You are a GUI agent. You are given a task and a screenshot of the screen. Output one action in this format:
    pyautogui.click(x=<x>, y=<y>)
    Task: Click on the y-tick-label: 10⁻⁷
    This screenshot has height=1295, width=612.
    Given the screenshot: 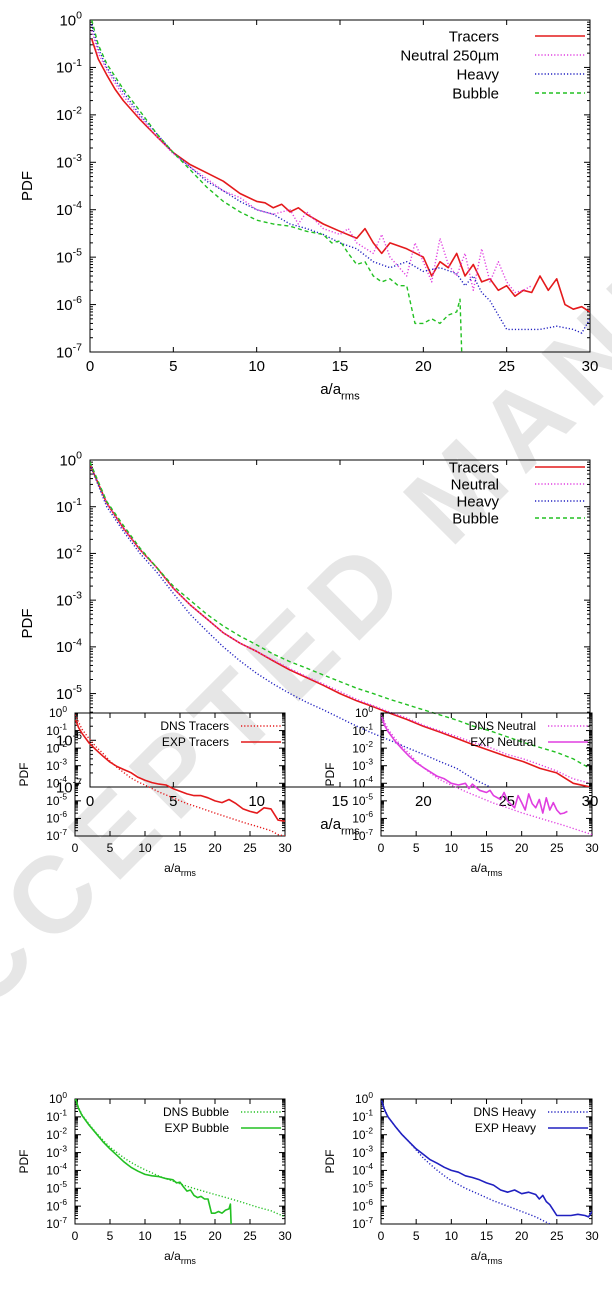 What is the action you would take?
    pyautogui.click(x=69, y=352)
    